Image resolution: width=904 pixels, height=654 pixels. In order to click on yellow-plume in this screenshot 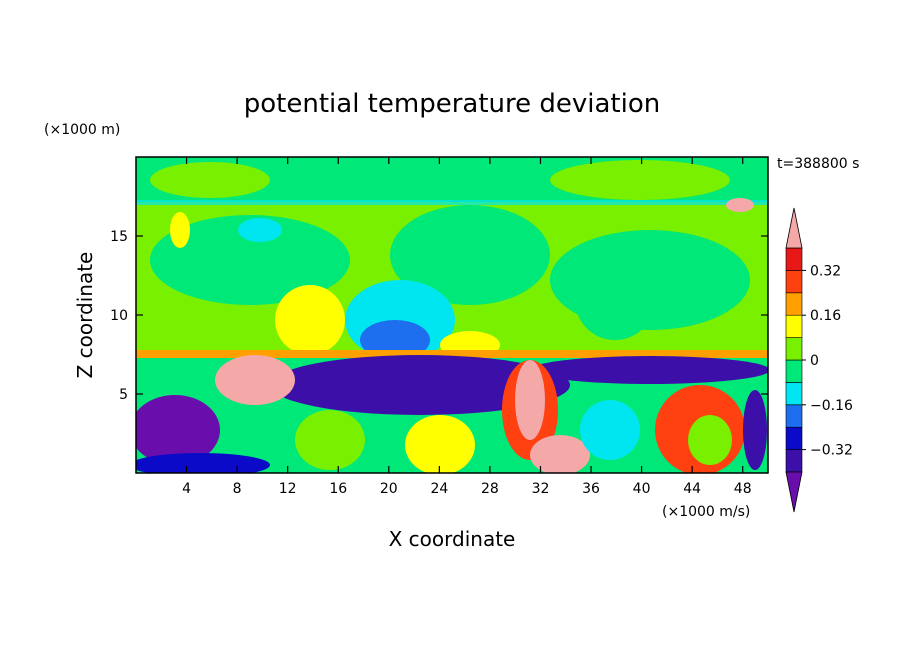, I will do `click(310, 320)`.